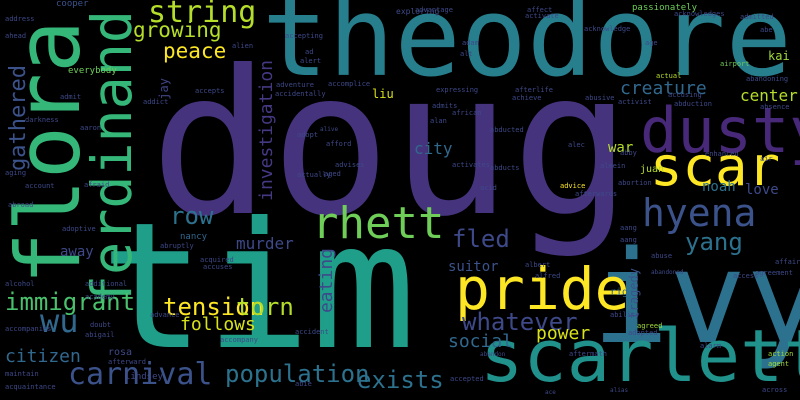 Image resolution: width=800 pixels, height=400 pixels. I want to click on word-afraid: afraid, so click(97, 185).